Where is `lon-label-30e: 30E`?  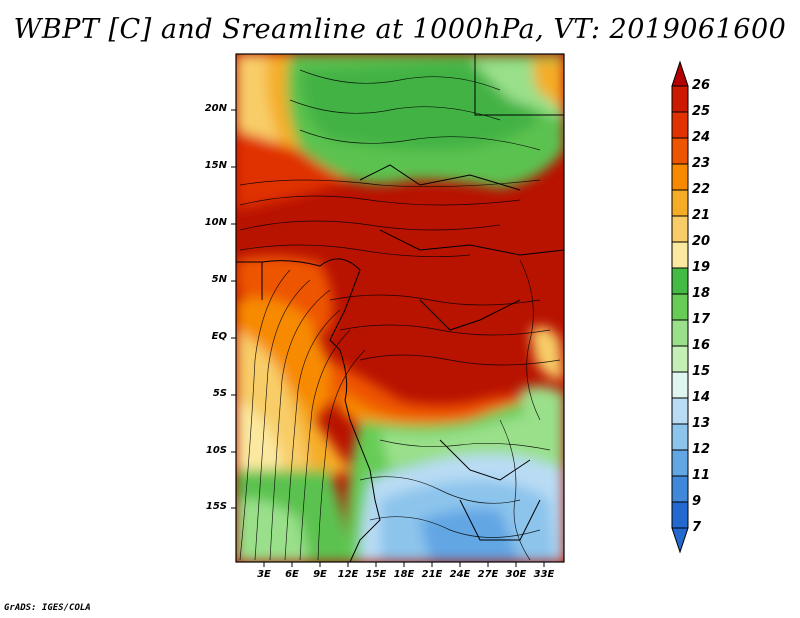
lon-label-30e: 30E is located at coordinates (516, 574).